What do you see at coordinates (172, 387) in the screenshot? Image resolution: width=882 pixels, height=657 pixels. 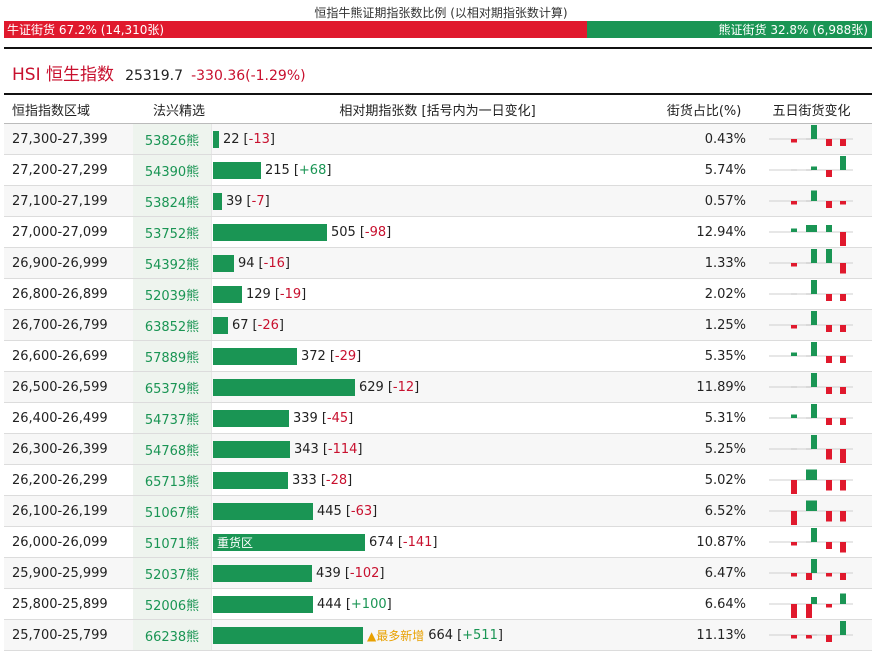 I see `warrant-code-link: 65379熊` at bounding box center [172, 387].